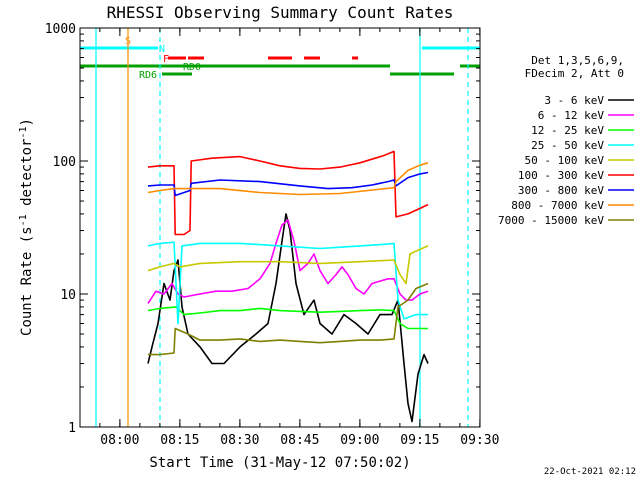 Image resolution: width=640 pixels, height=480 pixels. What do you see at coordinates (68, 295) in the screenshot?
I see `y-tick-label-1: 10` at bounding box center [68, 295].